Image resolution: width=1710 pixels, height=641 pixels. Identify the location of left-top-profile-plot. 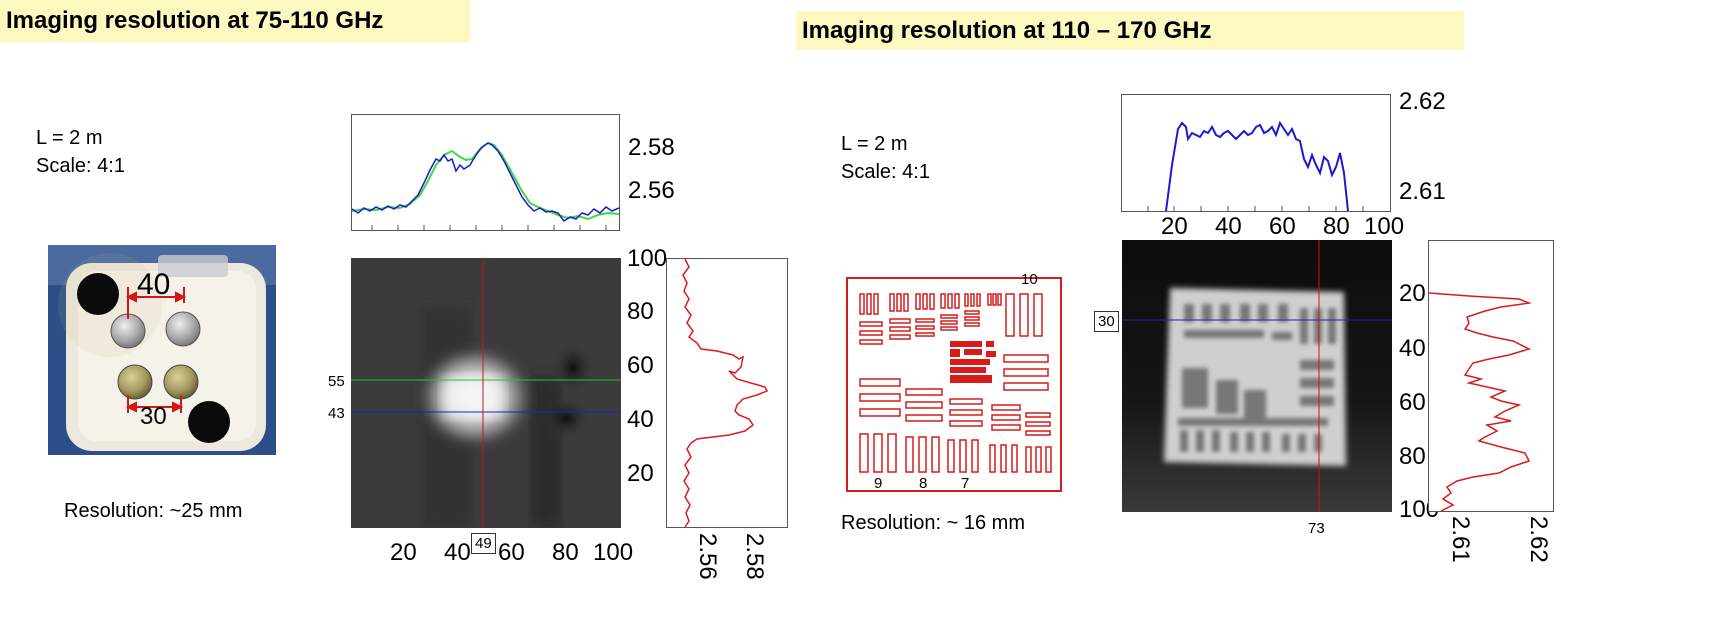
(485, 172).